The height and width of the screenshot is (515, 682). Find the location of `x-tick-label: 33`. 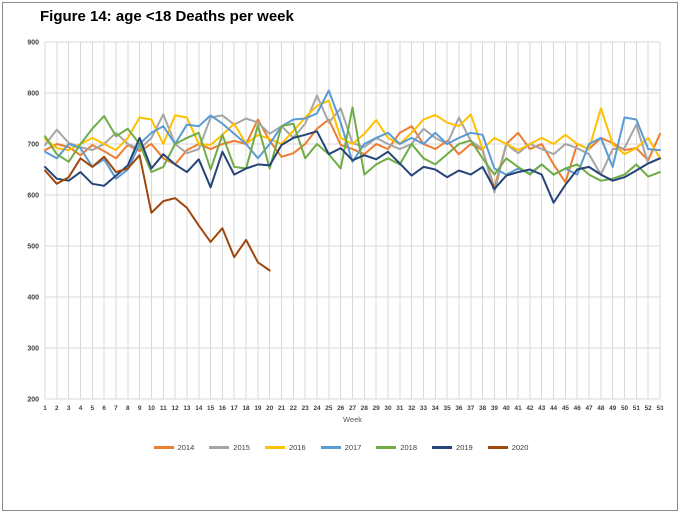

x-tick-label: 33 is located at coordinates (424, 408).